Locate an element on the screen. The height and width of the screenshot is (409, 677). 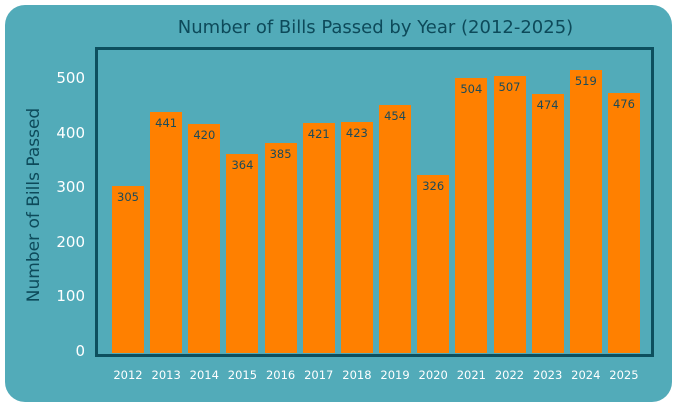
data-label: 507 is located at coordinates (509, 87).